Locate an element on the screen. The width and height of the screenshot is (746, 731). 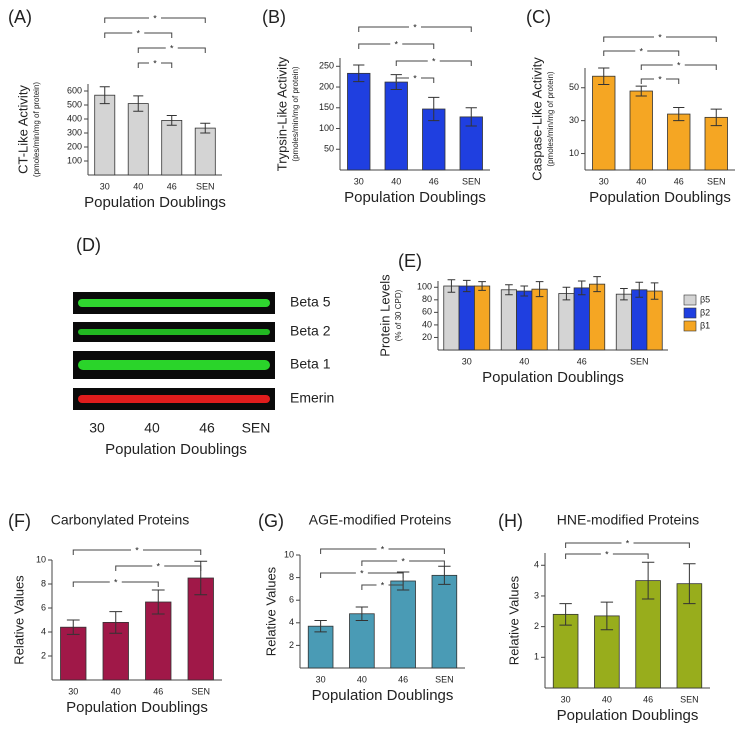
y-tick-label: 300 is located at coordinates (74, 132).